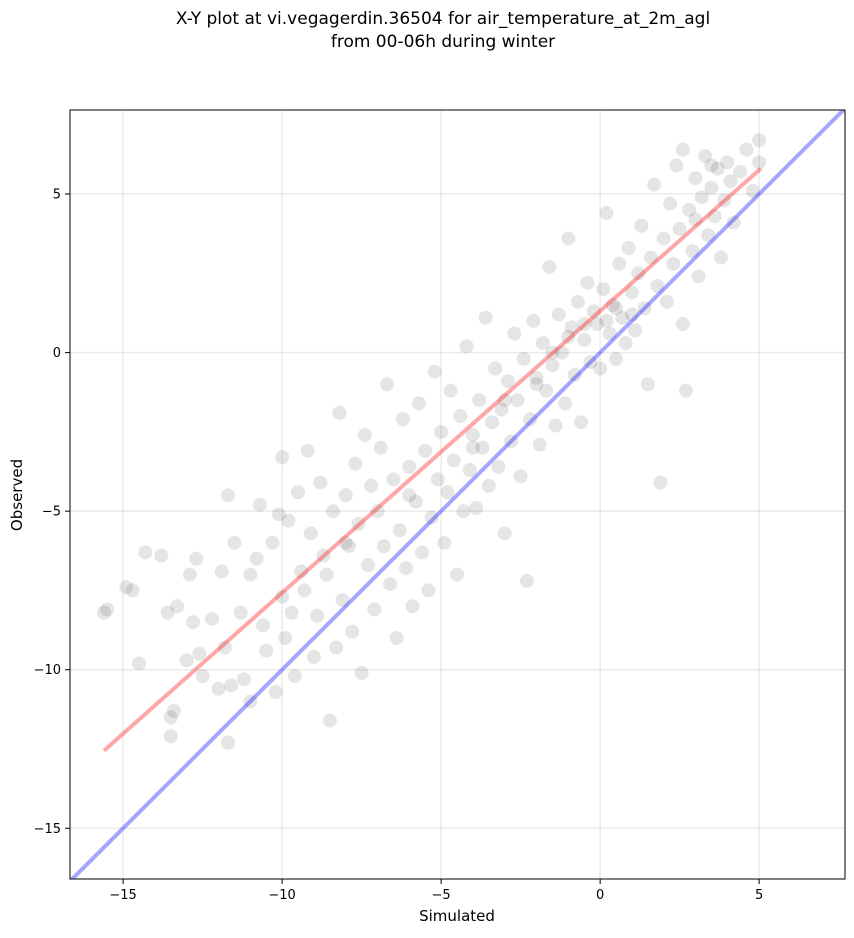 The height and width of the screenshot is (938, 854). I want to click on y-axis-label: Observed, so click(17, 495).